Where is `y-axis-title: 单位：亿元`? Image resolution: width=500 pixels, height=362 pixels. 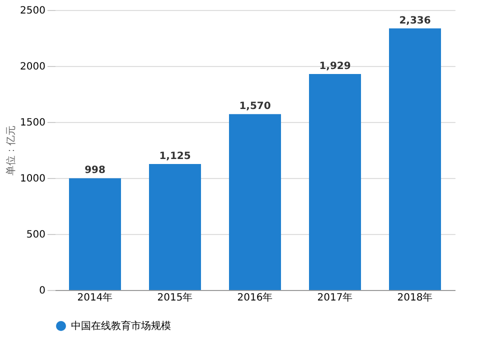 y-axis-title: 单位：亿元 is located at coordinates (11, 151).